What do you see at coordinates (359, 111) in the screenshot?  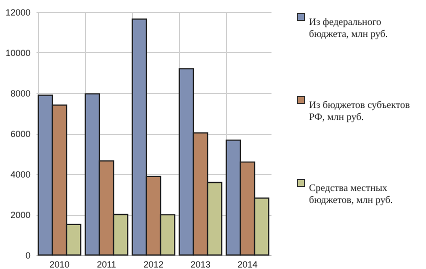 I see `legend-label: Из бюджетов субъектов РФ, млн руб.` at bounding box center [359, 111].